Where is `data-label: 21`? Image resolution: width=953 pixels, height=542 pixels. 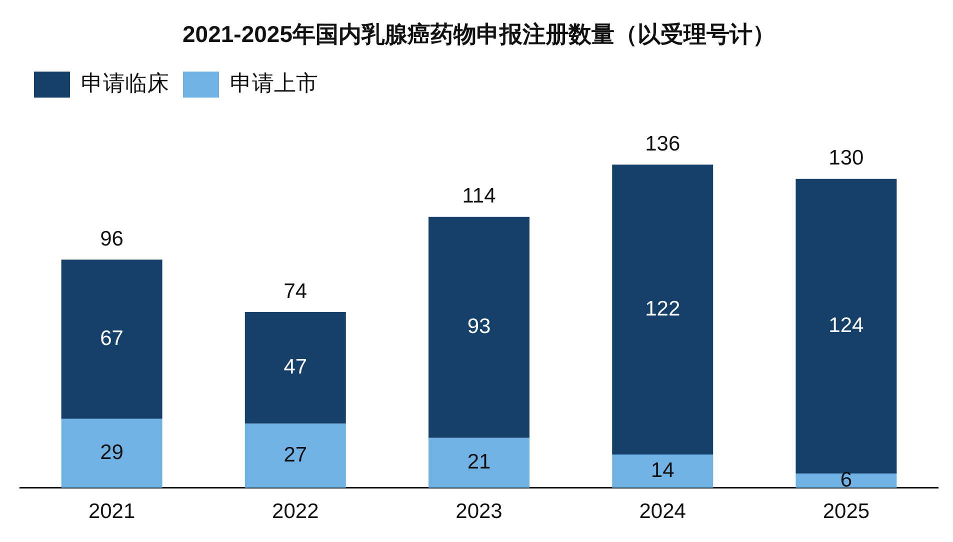
data-label: 21 is located at coordinates (479, 462).